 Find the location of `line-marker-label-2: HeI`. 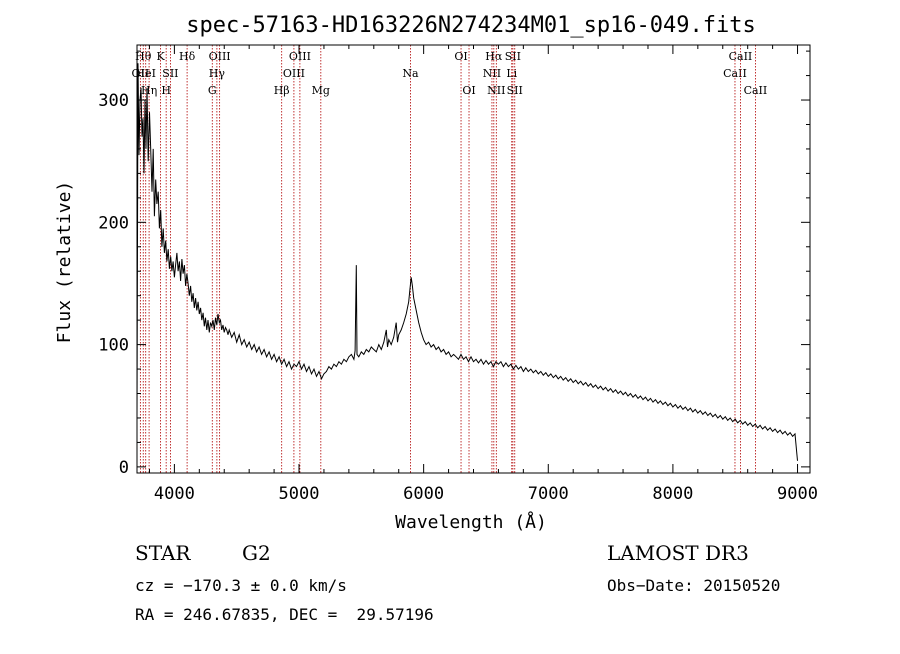

line-marker-label-2: HeI is located at coordinates (145, 73).